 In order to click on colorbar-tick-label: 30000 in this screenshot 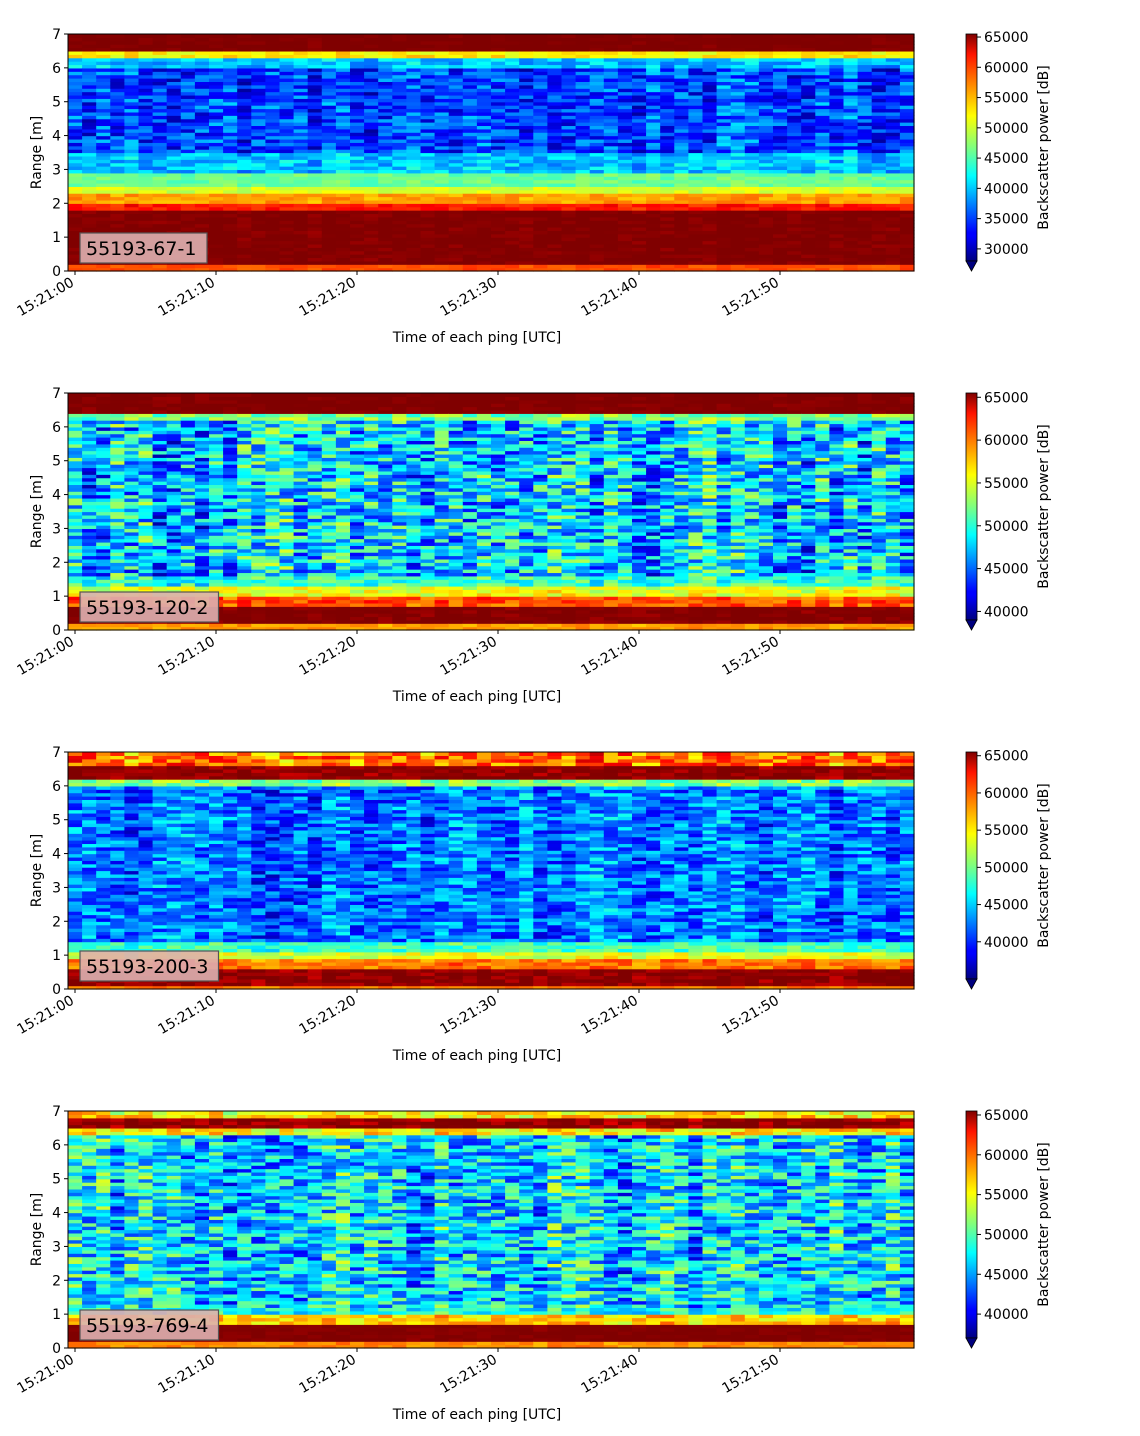, I will do `click(1006, 250)`.